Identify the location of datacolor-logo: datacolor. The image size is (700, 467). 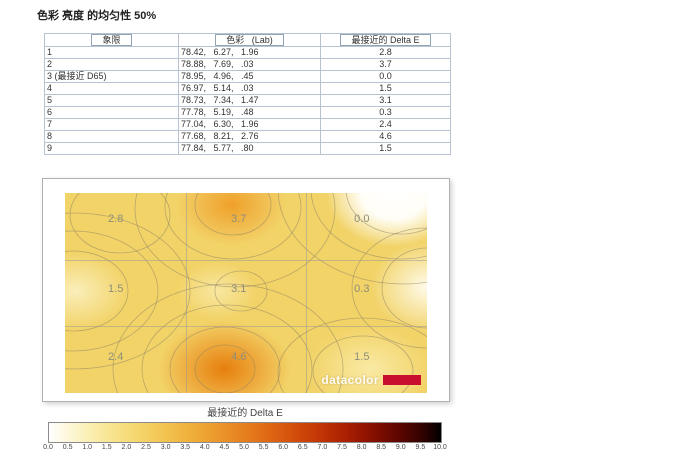
(371, 380).